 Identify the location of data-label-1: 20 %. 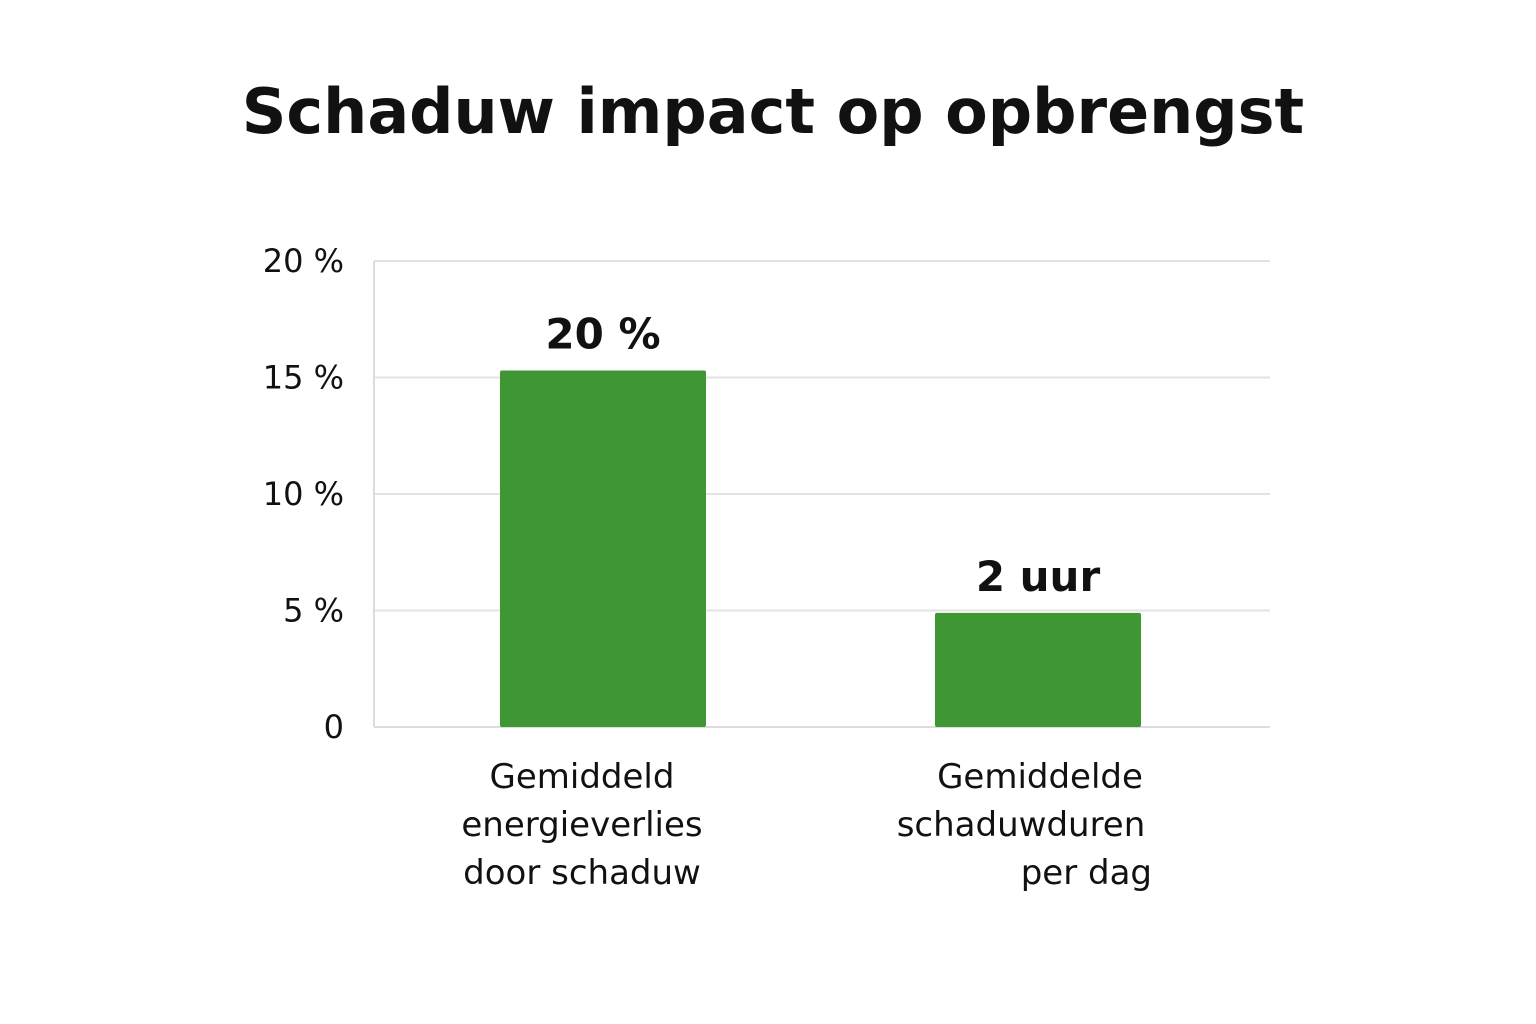
(602, 334).